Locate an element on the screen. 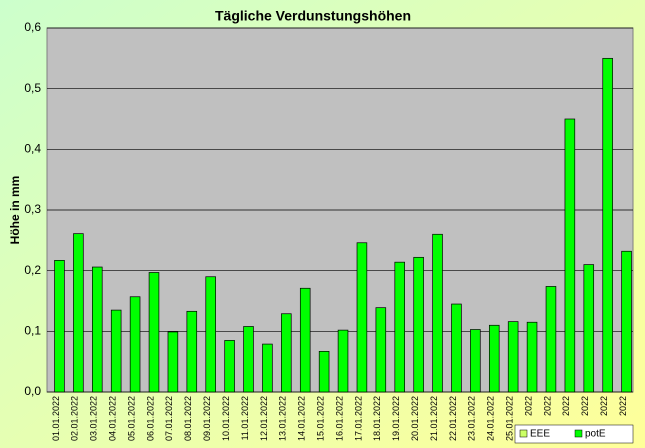 Image resolution: width=645 pixels, height=448 pixels. x-tick-label: 07.01.2022 is located at coordinates (169, 418).